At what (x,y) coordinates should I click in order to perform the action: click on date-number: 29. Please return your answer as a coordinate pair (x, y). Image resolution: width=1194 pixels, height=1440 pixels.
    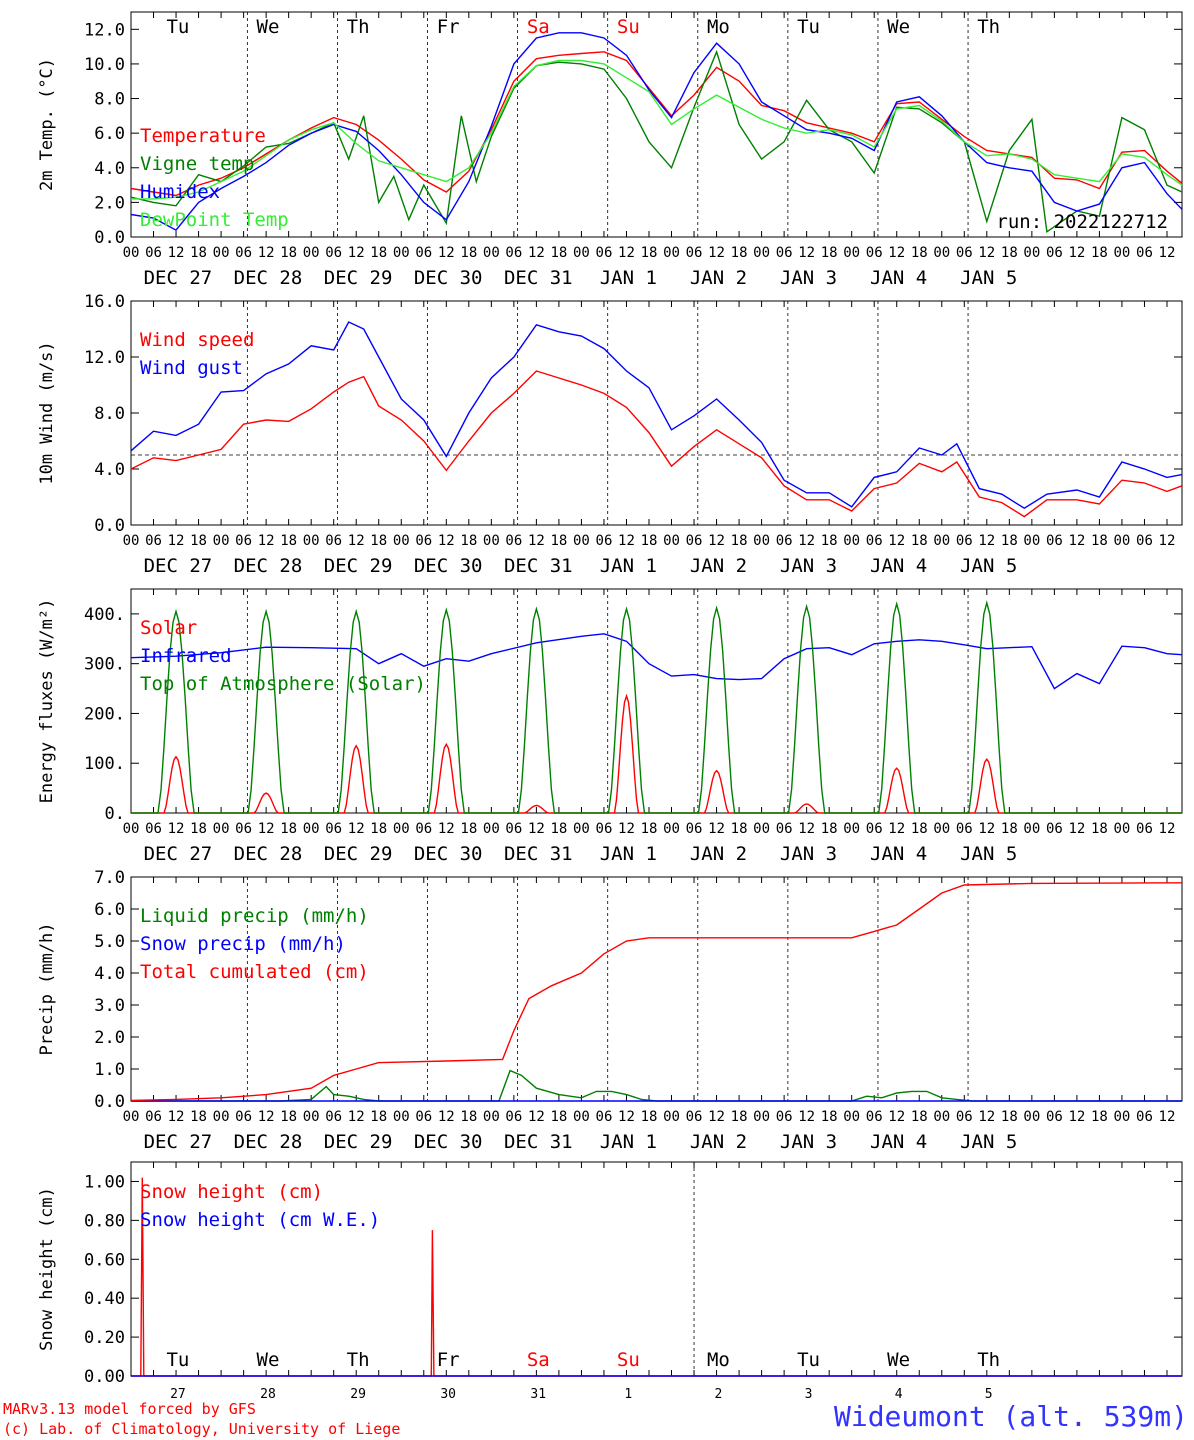
    Looking at the image, I should click on (358, 1393).